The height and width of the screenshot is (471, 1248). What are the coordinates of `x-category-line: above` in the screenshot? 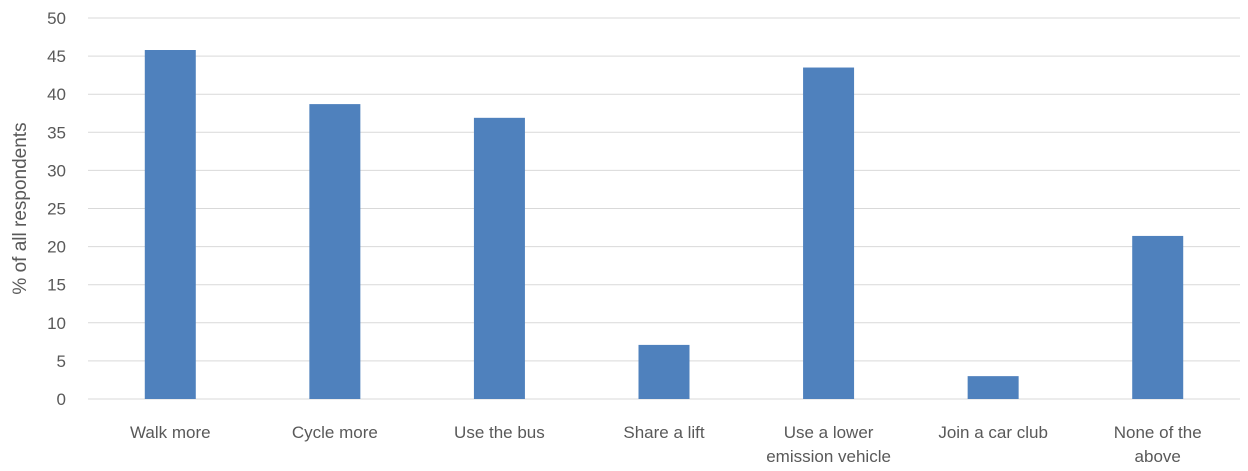 It's located at (1158, 456).